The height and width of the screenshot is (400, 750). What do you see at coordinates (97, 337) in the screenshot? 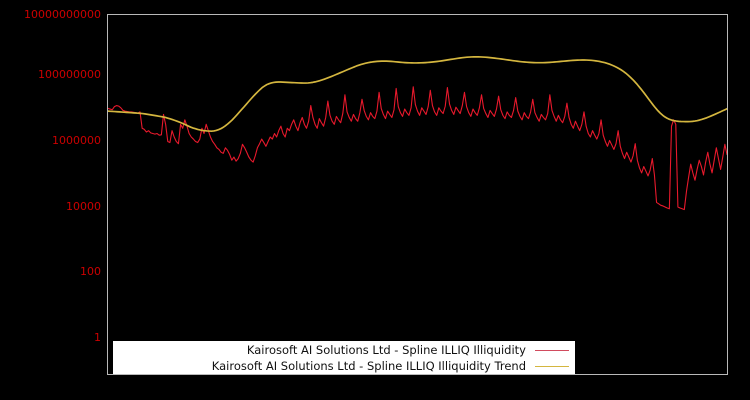
I see `y-tick-label-5: 1` at bounding box center [97, 337].